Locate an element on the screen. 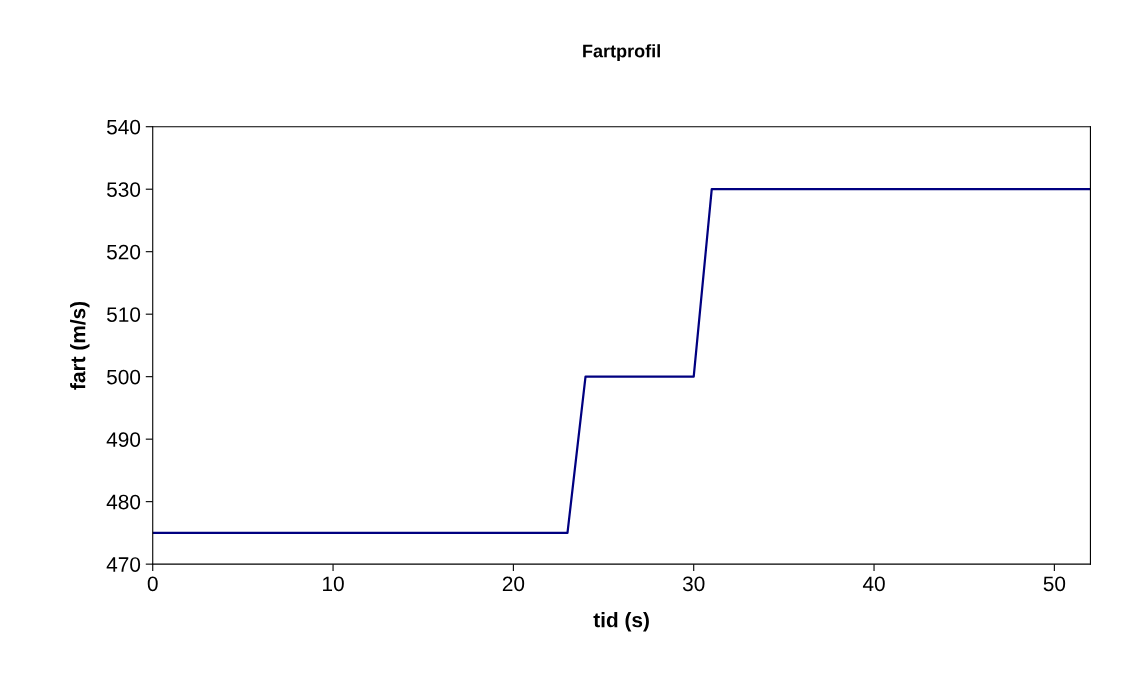 This screenshot has width=1123, height=674. y-axis-title: fart (m/s) is located at coordinates (80, 345).